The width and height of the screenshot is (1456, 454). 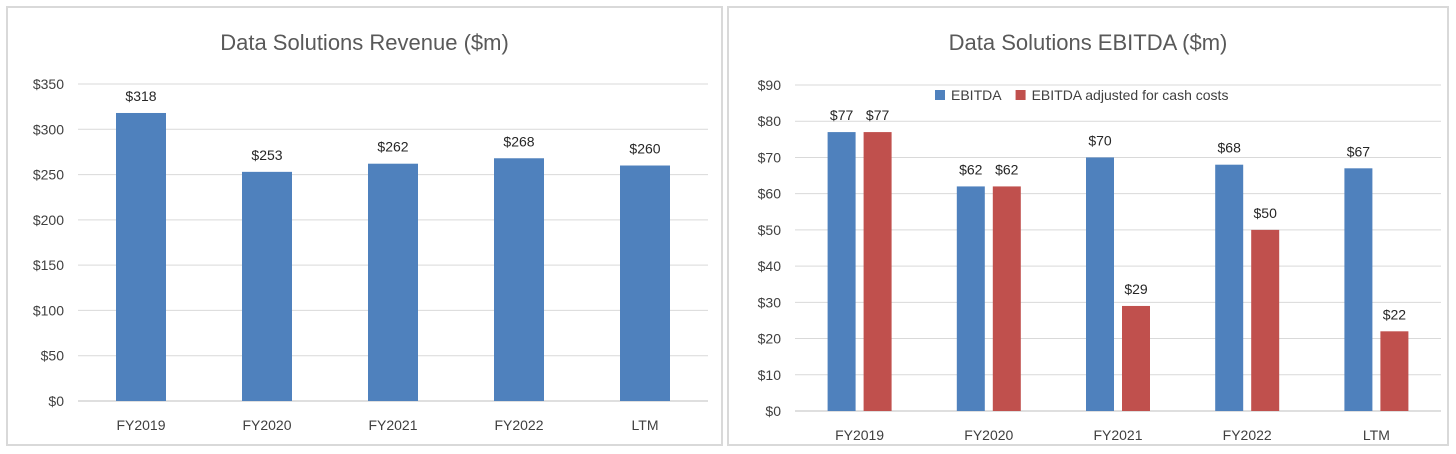 What do you see at coordinates (1395, 314) in the screenshot?
I see `ebitda-data-label: $22` at bounding box center [1395, 314].